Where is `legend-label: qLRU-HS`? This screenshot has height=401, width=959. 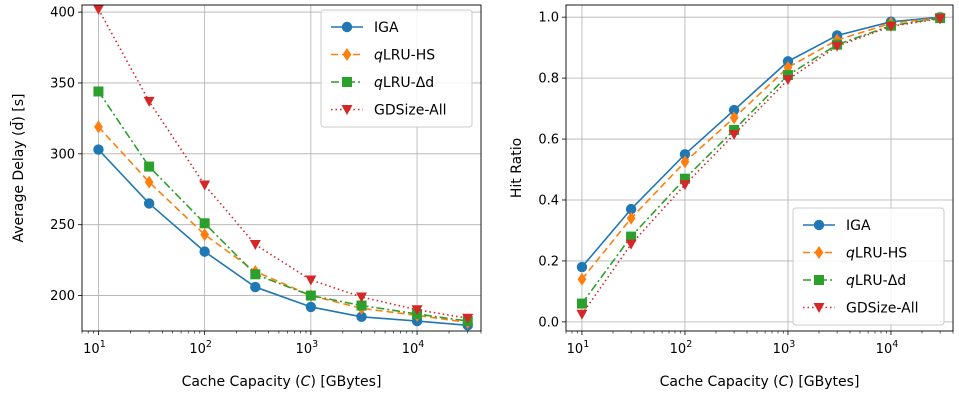
legend-label: qLRU-HS is located at coordinates (876, 254).